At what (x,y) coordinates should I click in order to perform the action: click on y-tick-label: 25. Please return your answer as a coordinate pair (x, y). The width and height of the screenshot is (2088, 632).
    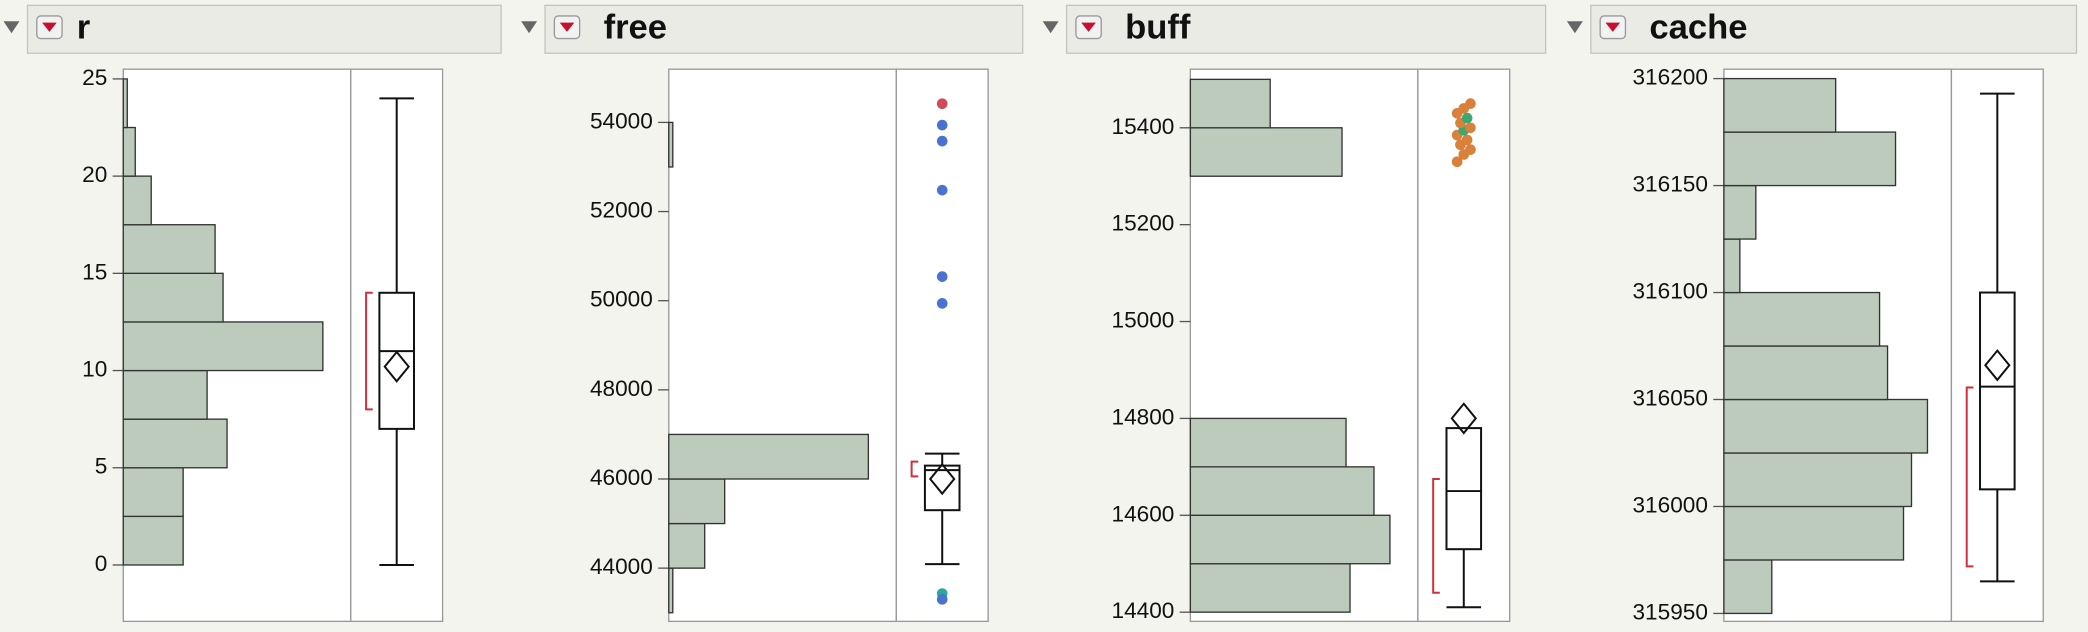
    Looking at the image, I should click on (94, 77).